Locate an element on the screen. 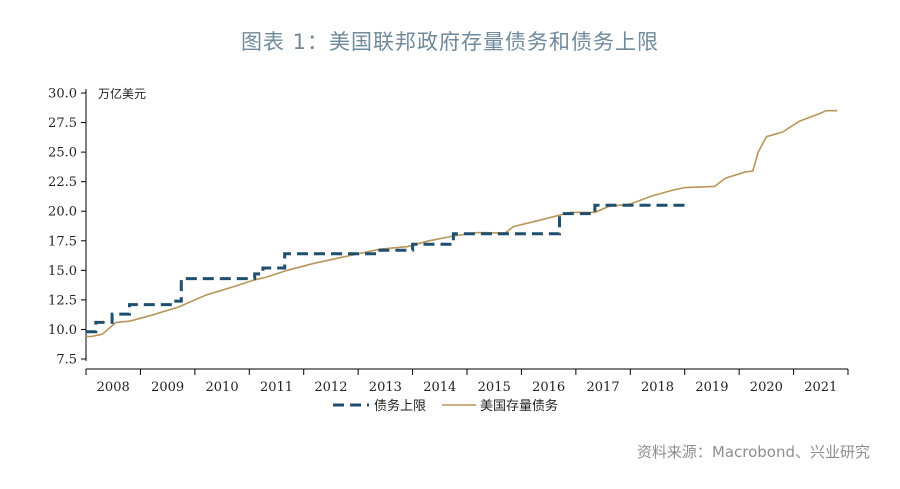  y-tick-label: 20.0 is located at coordinates (62, 212).